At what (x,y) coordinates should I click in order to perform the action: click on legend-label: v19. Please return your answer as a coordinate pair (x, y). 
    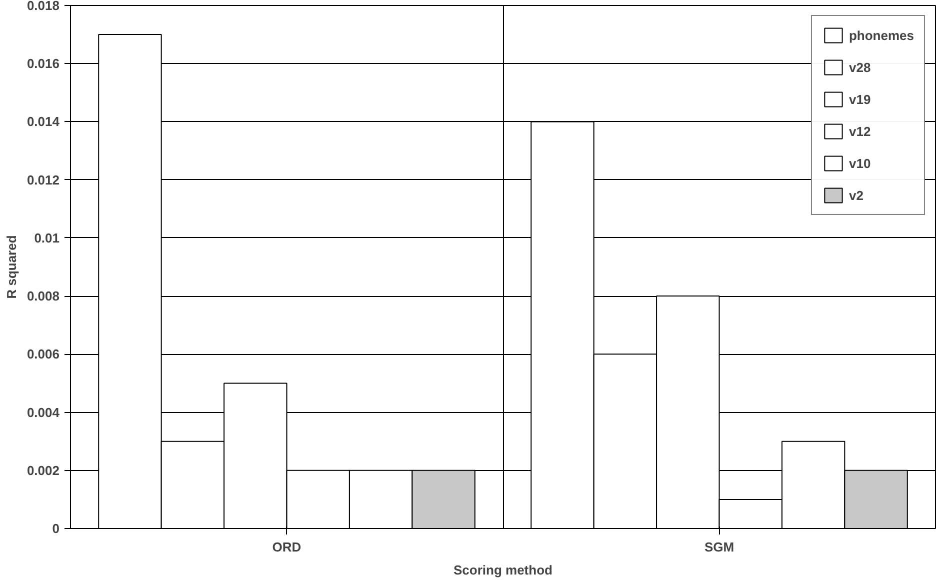
    Looking at the image, I should click on (859, 99).